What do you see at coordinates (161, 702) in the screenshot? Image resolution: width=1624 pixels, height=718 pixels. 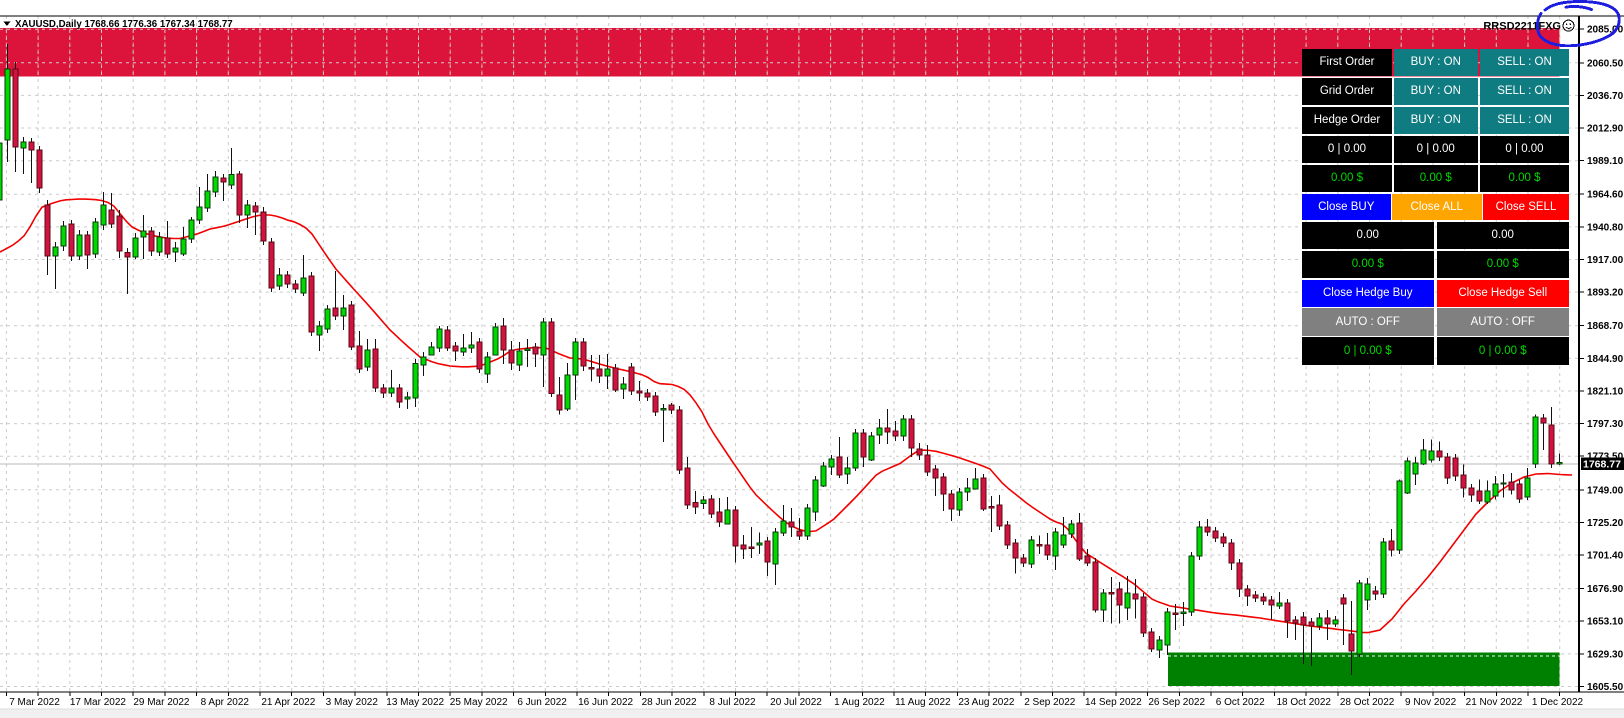 I see `svg-text: 29 Mar 2022` at bounding box center [161, 702].